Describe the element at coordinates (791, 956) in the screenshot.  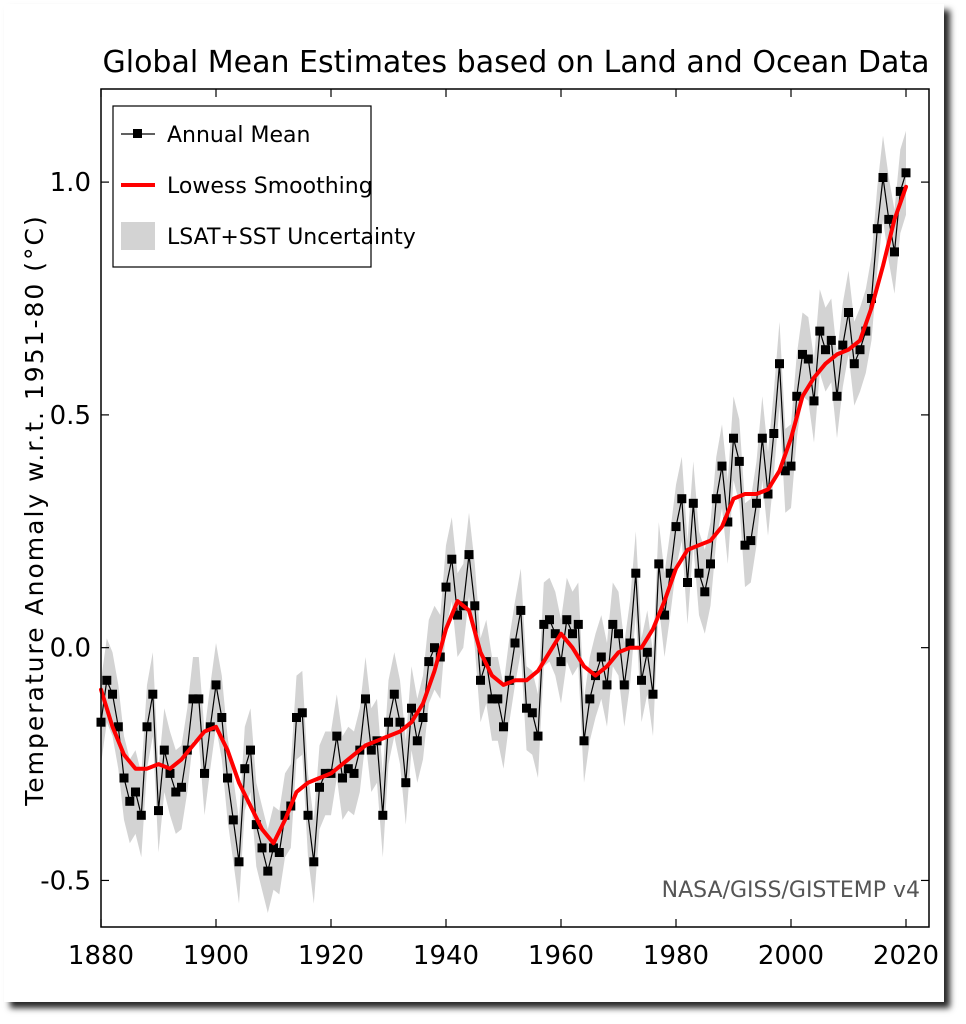
I see `x-tick-label: 2000` at that location.